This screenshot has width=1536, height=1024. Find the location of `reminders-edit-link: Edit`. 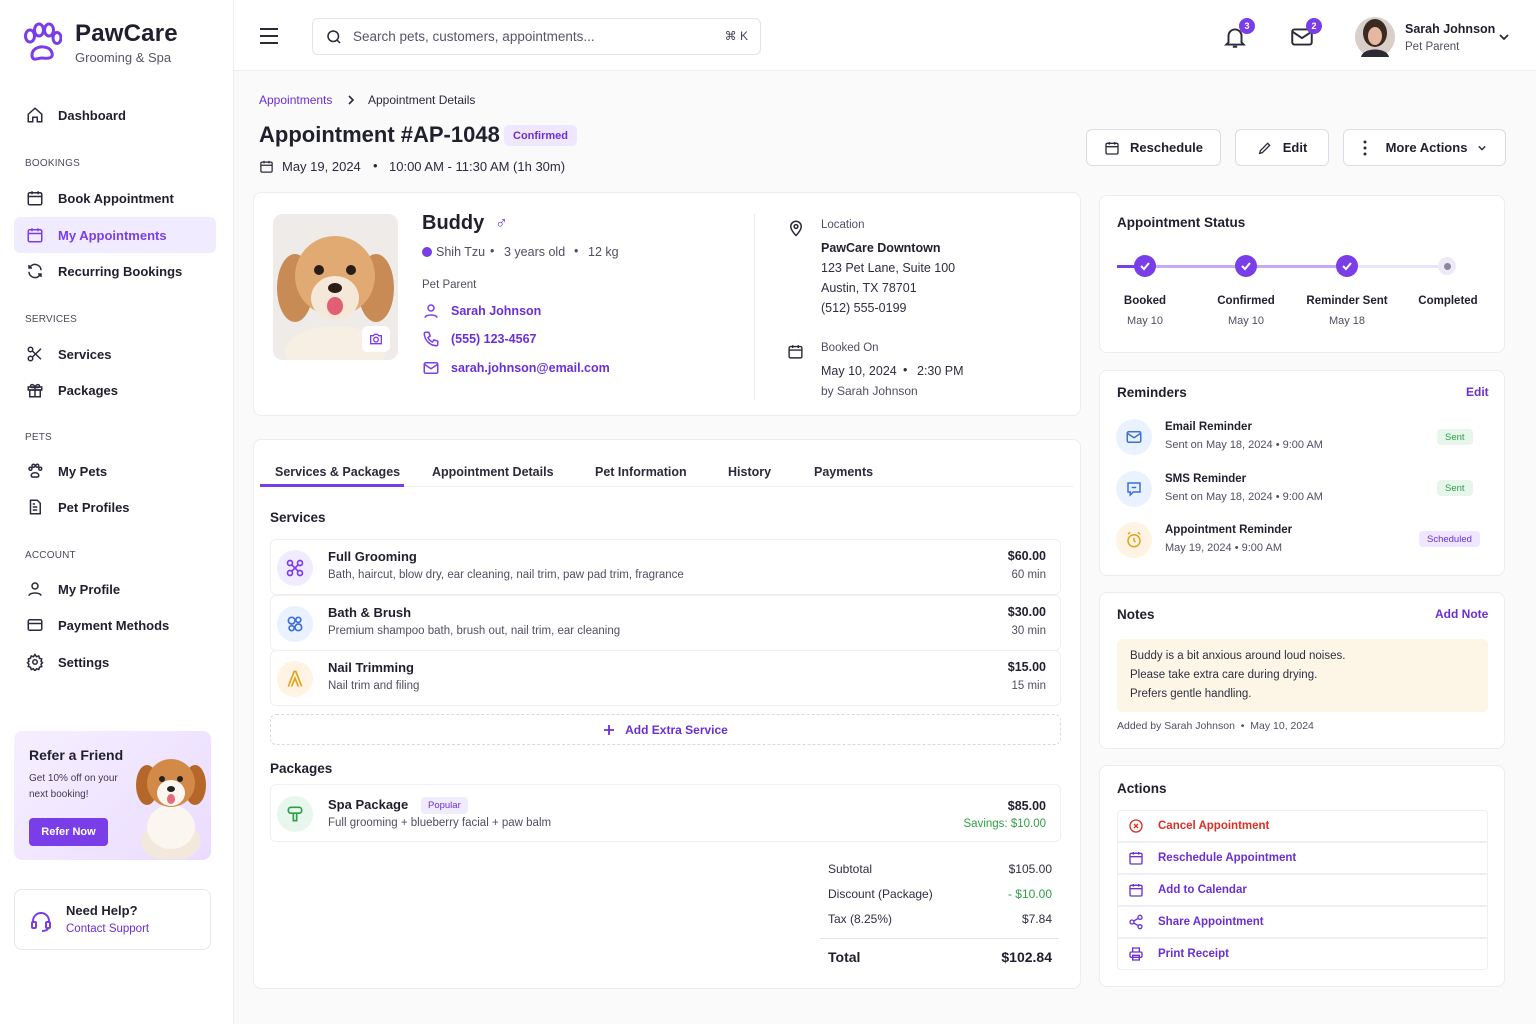

reminders-edit-link: Edit is located at coordinates (1477, 392).